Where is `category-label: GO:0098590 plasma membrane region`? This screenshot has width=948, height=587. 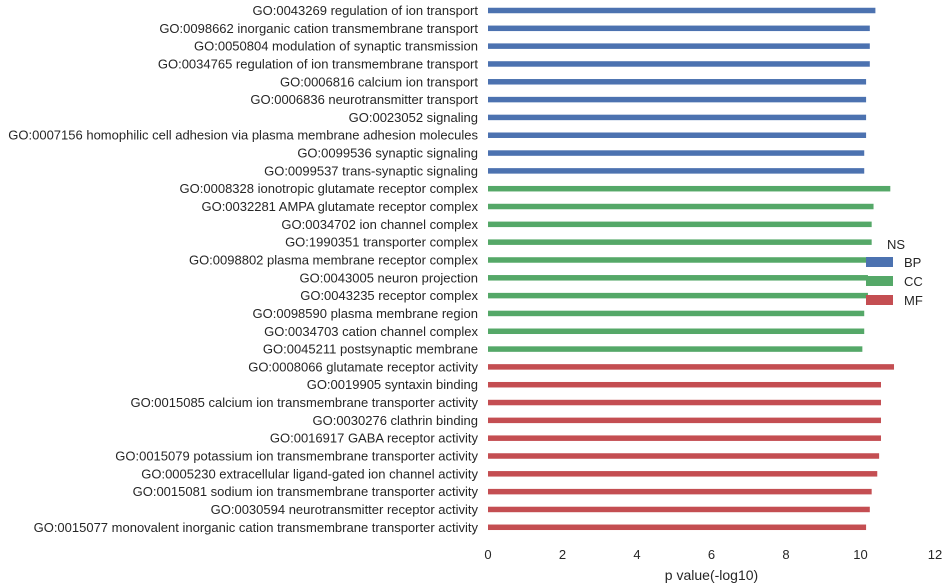 category-label: GO:0098590 plasma membrane region is located at coordinates (365, 313).